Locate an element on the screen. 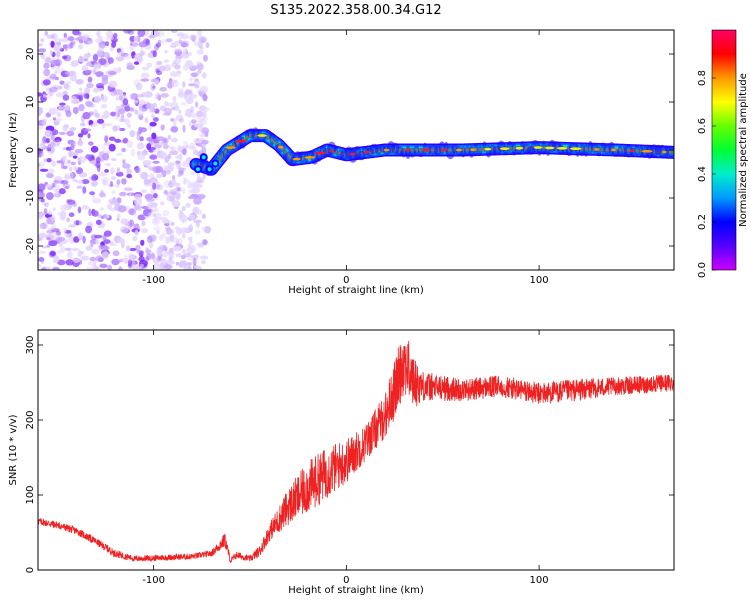 This screenshot has width=750, height=600. signal-blob-core is located at coordinates (197, 169).